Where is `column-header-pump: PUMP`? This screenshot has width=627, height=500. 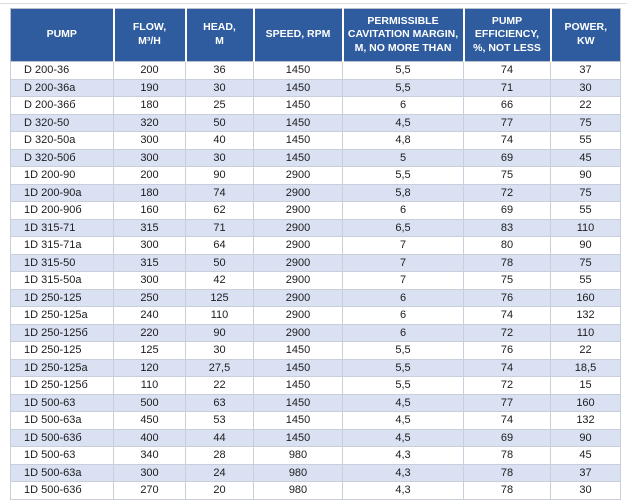
column-header-pump: PUMP is located at coordinates (62, 35).